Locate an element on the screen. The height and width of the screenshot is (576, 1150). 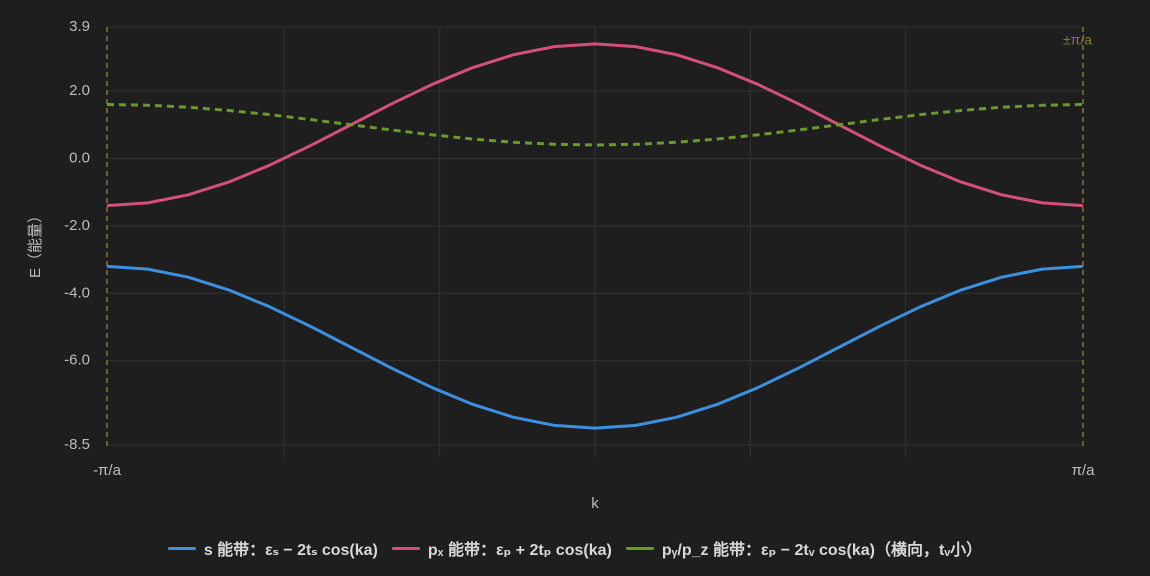
annotation: ±π/a is located at coordinates (1077, 40).